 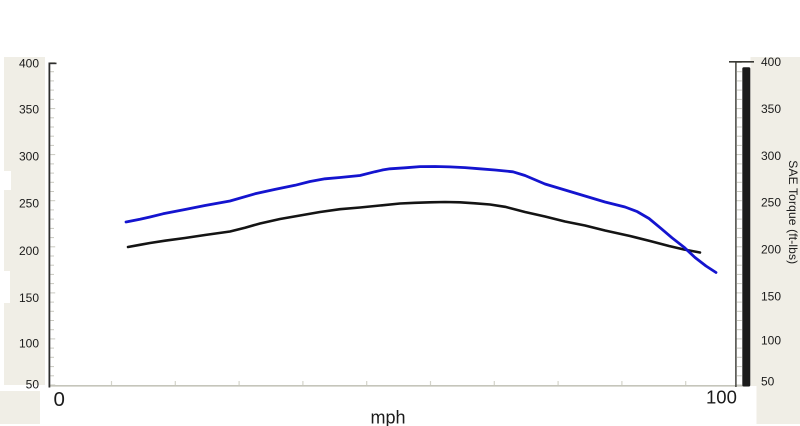 What do you see at coordinates (388, 416) in the screenshot?
I see `svg-text: mph` at bounding box center [388, 416].